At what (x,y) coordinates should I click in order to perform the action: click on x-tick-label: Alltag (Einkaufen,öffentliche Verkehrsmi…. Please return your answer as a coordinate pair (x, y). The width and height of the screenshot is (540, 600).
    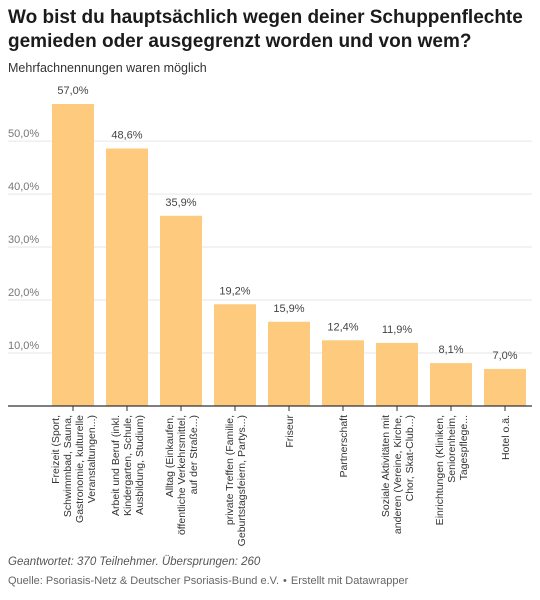
    Looking at the image, I should click on (182, 475).